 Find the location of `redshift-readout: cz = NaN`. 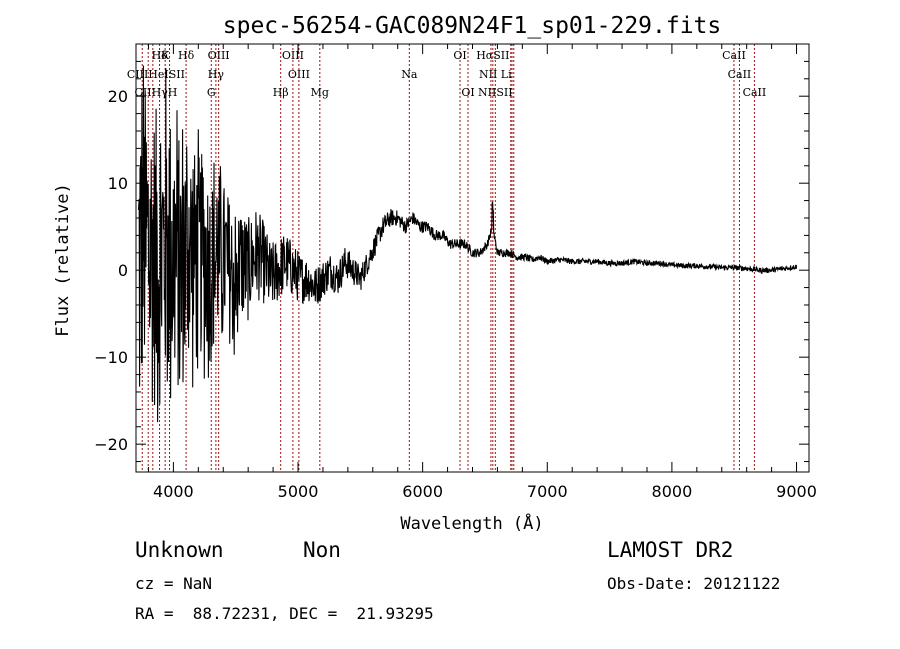

redshift-readout: cz = NaN is located at coordinates (174, 583).